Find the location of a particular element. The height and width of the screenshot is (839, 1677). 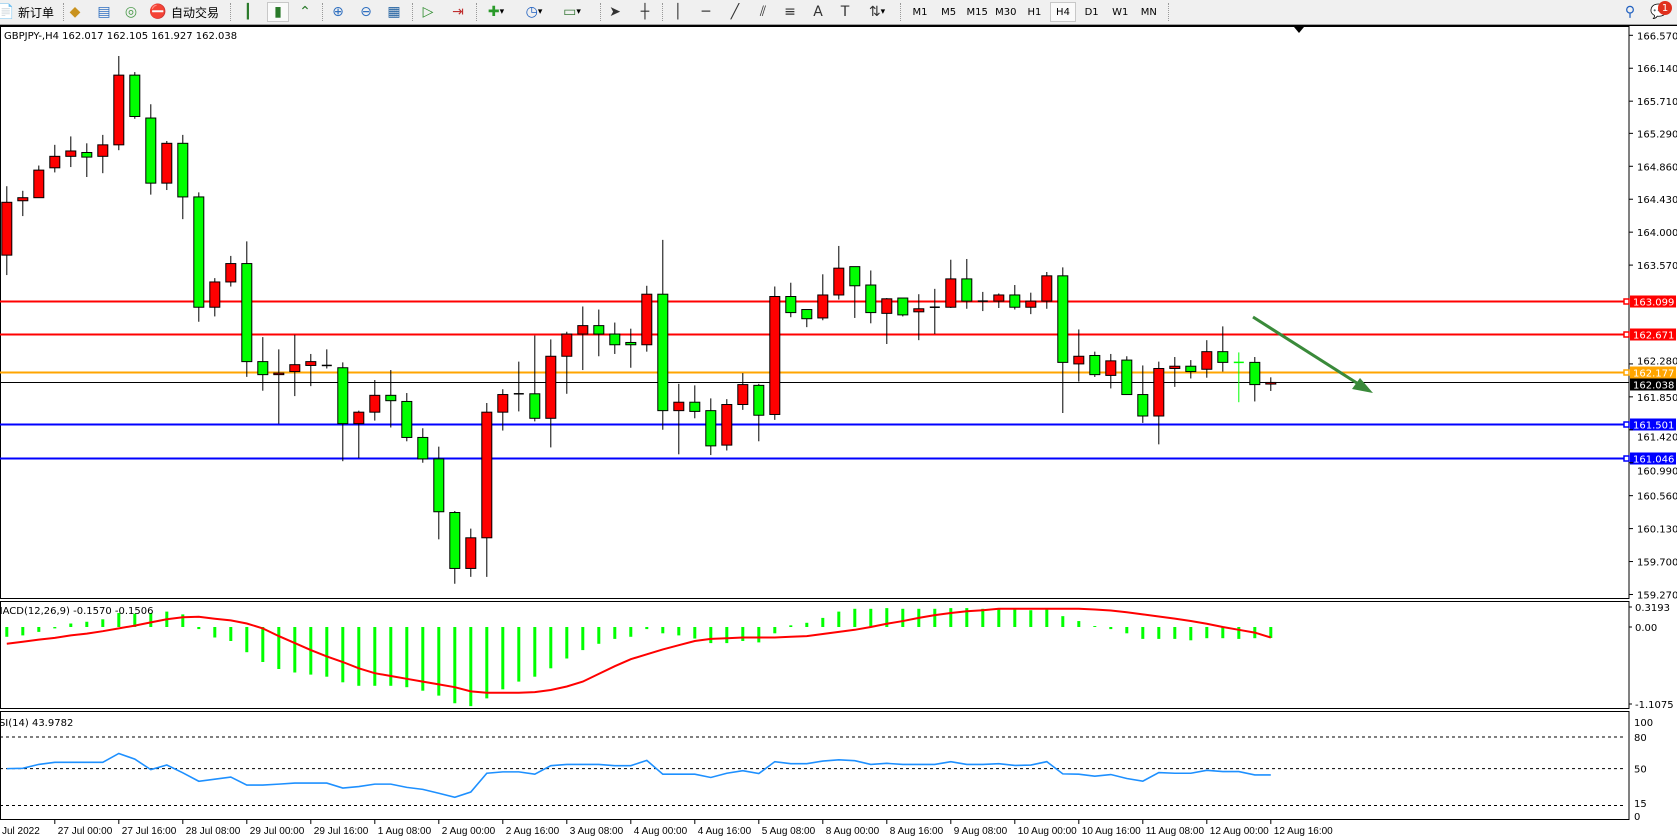

text-label-button: T is located at coordinates (845, 12).